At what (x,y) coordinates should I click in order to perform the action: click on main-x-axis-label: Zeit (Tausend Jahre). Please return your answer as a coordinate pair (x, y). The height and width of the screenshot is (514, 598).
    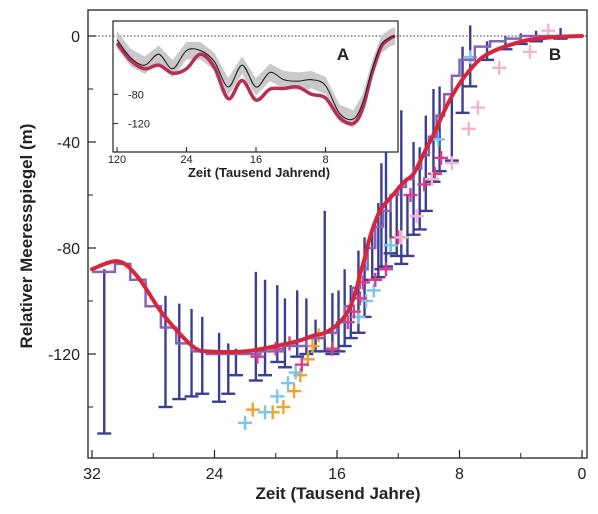
    Looking at the image, I should click on (338, 493).